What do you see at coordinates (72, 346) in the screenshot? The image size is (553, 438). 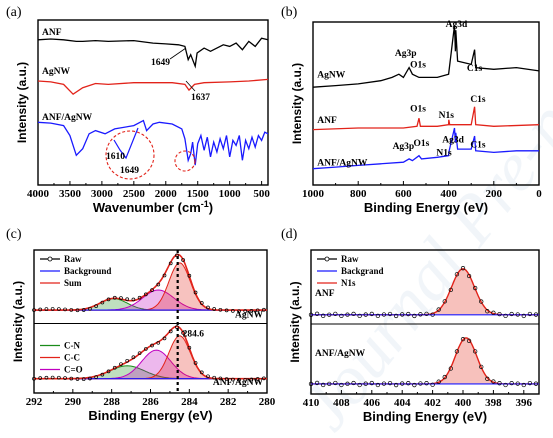 I see `legend-label: C-N` at bounding box center [72, 346].